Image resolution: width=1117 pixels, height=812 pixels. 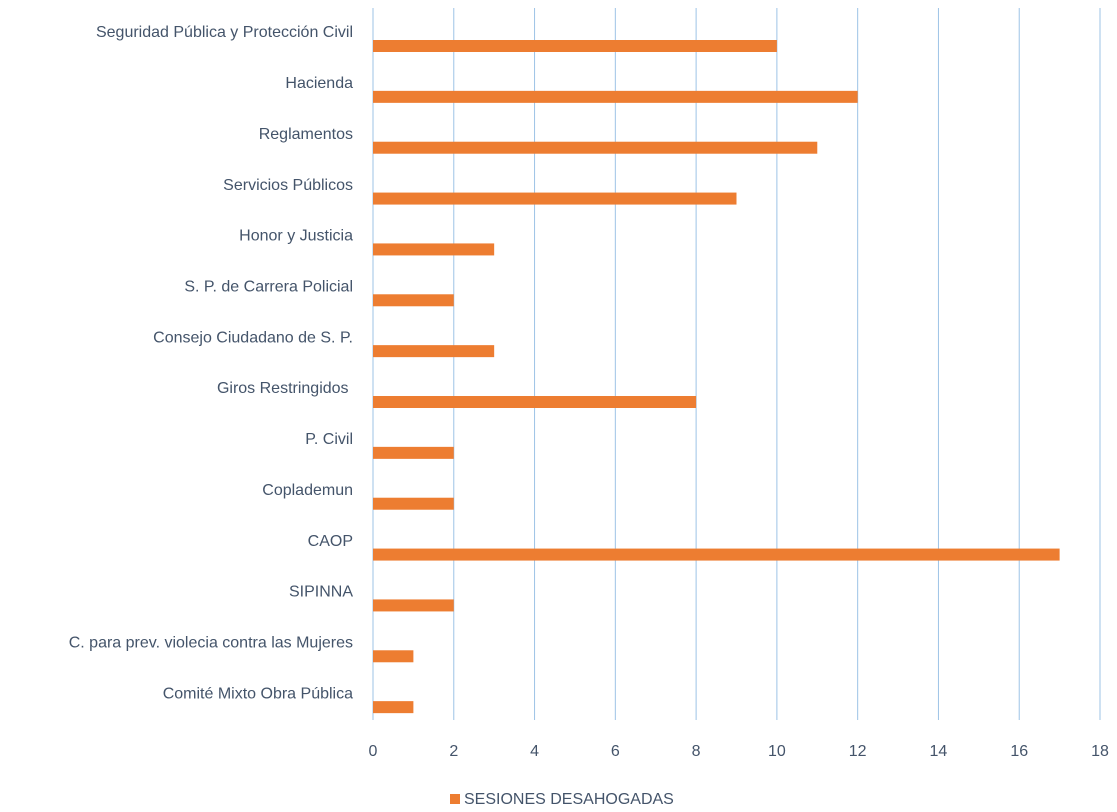 What do you see at coordinates (296, 236) in the screenshot?
I see `y-tick-label: Honor y Justicia` at bounding box center [296, 236].